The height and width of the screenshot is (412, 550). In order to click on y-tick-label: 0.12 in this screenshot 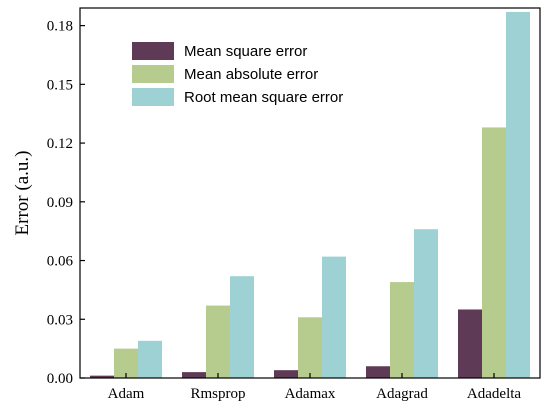, I will do `click(60, 144)`.